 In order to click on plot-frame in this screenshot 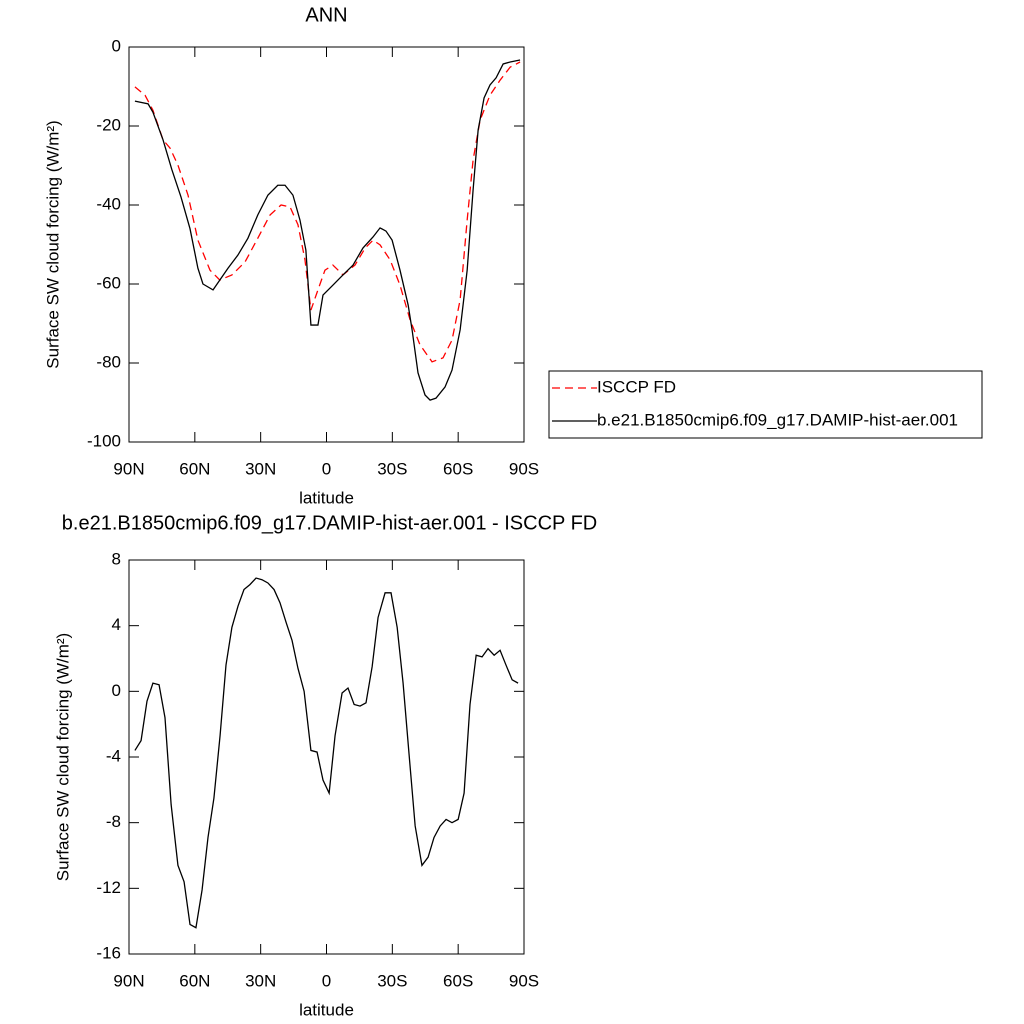, I will do `click(326, 757)`.